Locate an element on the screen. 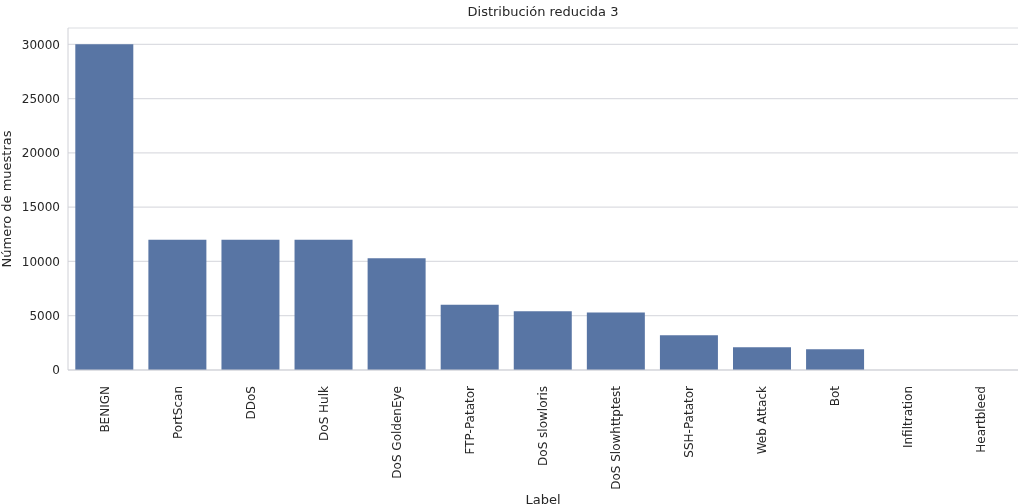 This screenshot has height=504, width=1019. x-tick-label: PortScan is located at coordinates (177, 412).